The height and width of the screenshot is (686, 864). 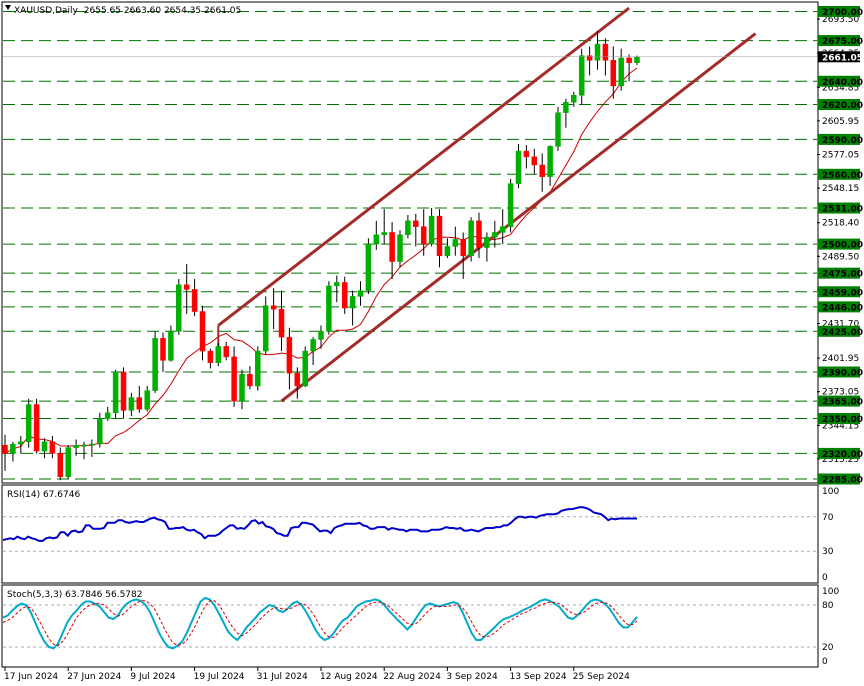 I want to click on level-label: 2500.00, so click(x=842, y=246).